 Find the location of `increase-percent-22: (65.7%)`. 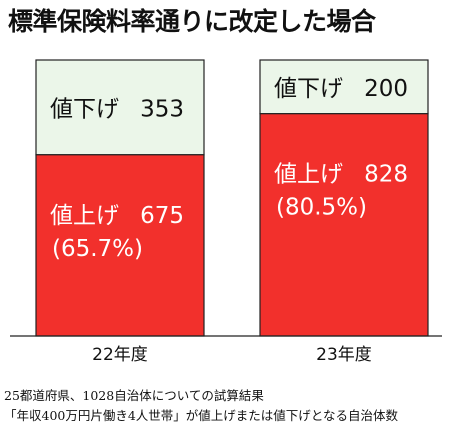

increase-percent-22: (65.7%) is located at coordinates (97, 249).